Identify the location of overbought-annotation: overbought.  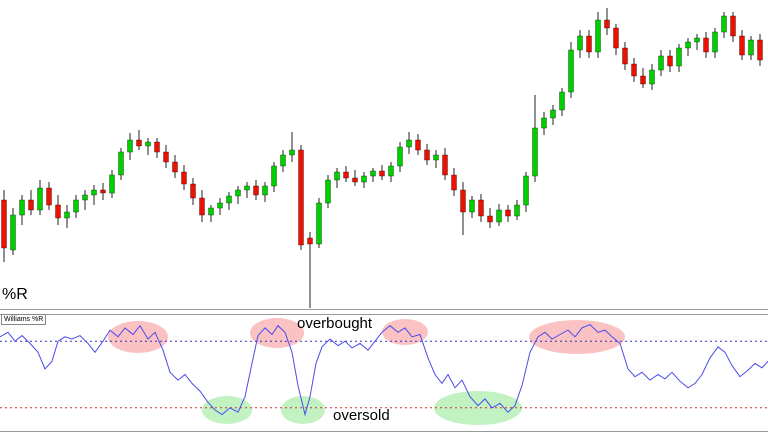
(335, 323).